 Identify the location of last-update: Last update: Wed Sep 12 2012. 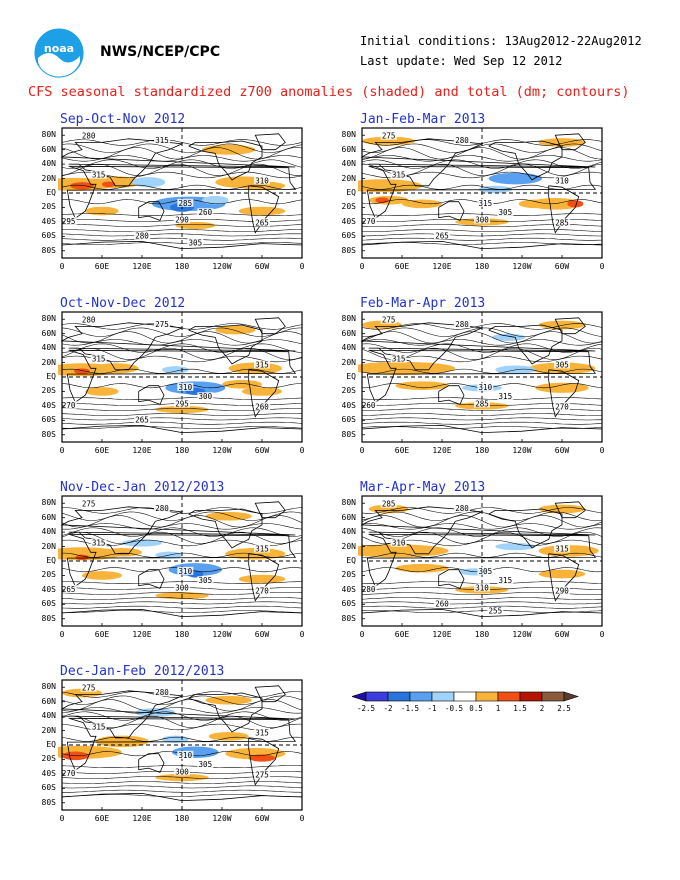
(461, 61).